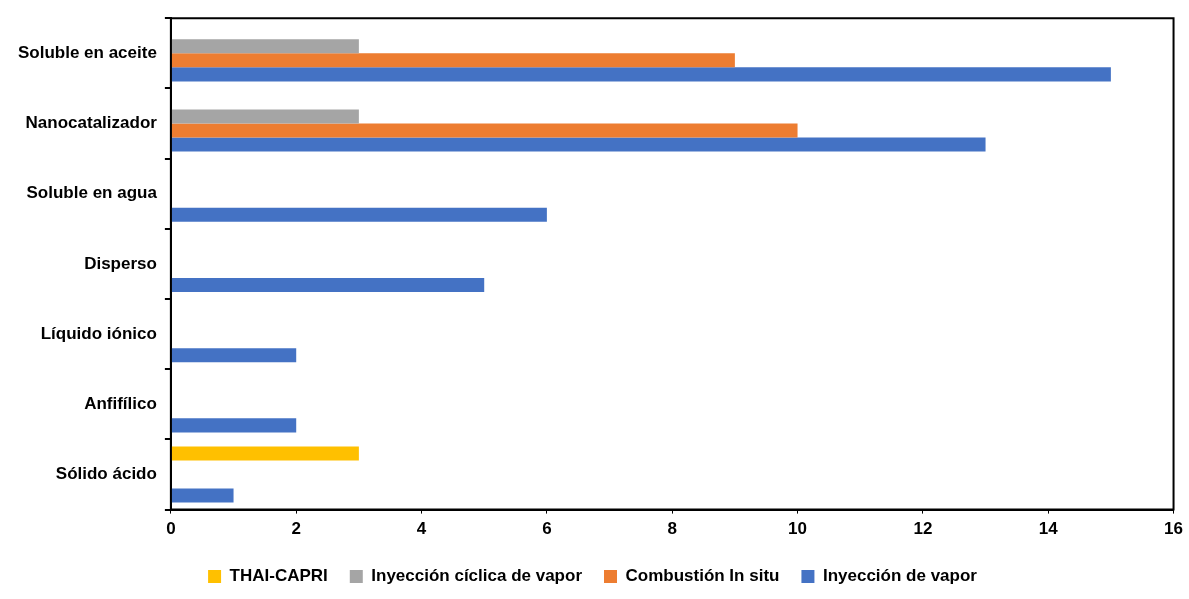  Describe the element at coordinates (106, 474) in the screenshot. I see `y-tick-label: Sólido ácido` at that location.